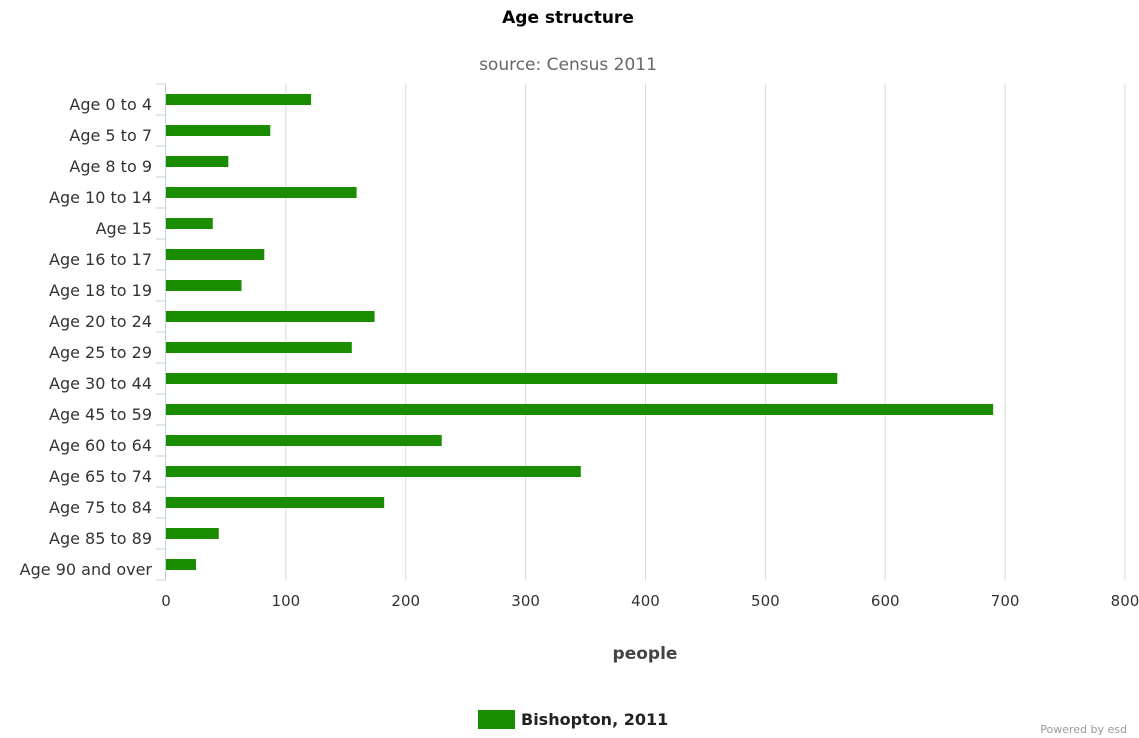 The height and width of the screenshot is (738, 1139). What do you see at coordinates (100, 445) in the screenshot?
I see `category-label: Age 60 to 64` at bounding box center [100, 445].